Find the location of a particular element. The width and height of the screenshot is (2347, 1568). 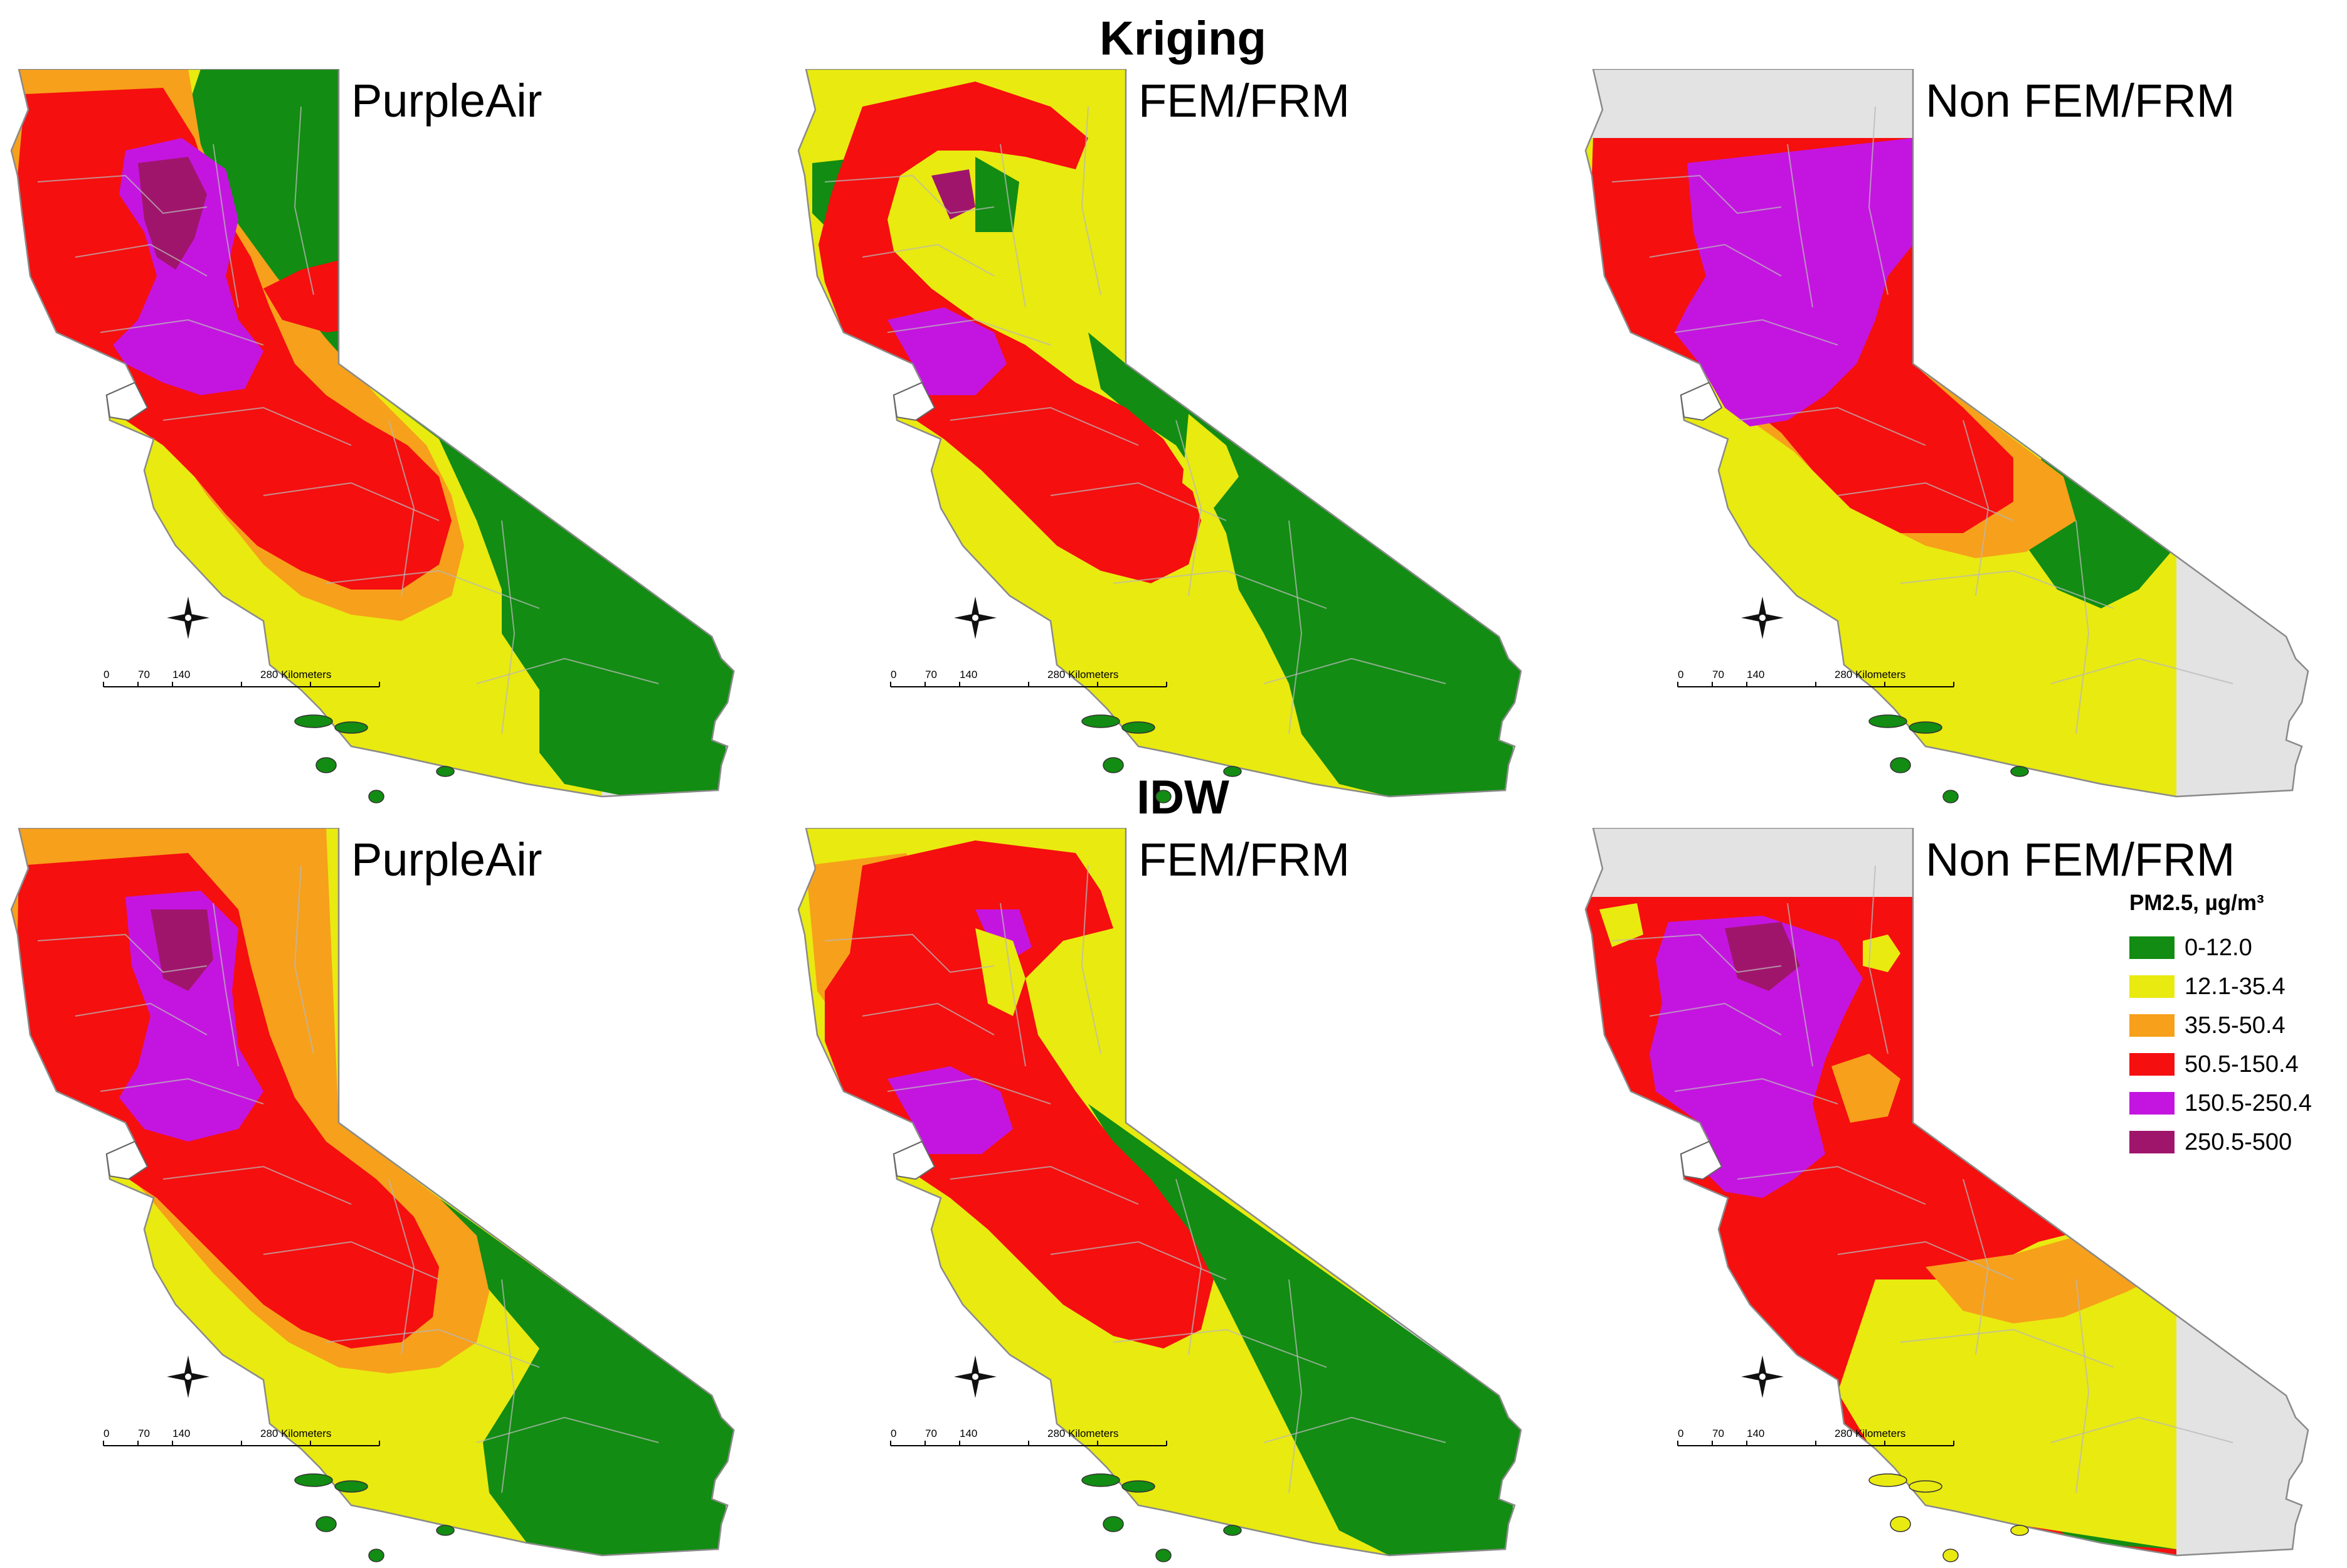

legend-swatch is located at coordinates (2152, 1103).